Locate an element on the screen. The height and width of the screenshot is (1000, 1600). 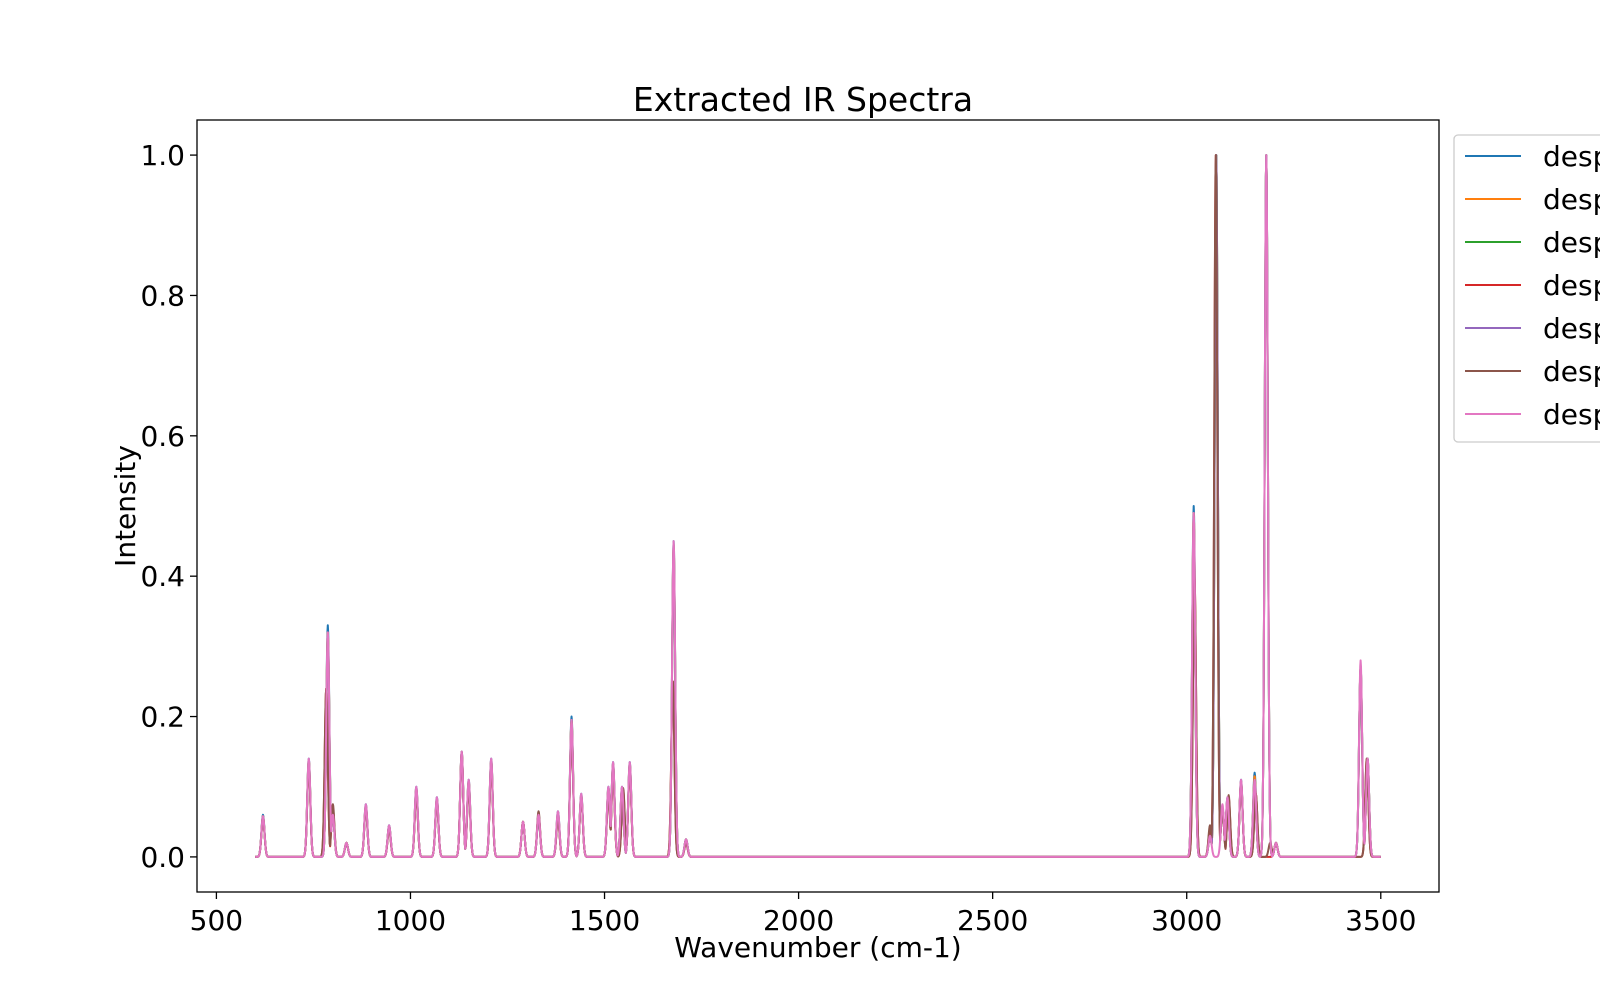
y-tick-label: 1.0 is located at coordinates (162, 155).